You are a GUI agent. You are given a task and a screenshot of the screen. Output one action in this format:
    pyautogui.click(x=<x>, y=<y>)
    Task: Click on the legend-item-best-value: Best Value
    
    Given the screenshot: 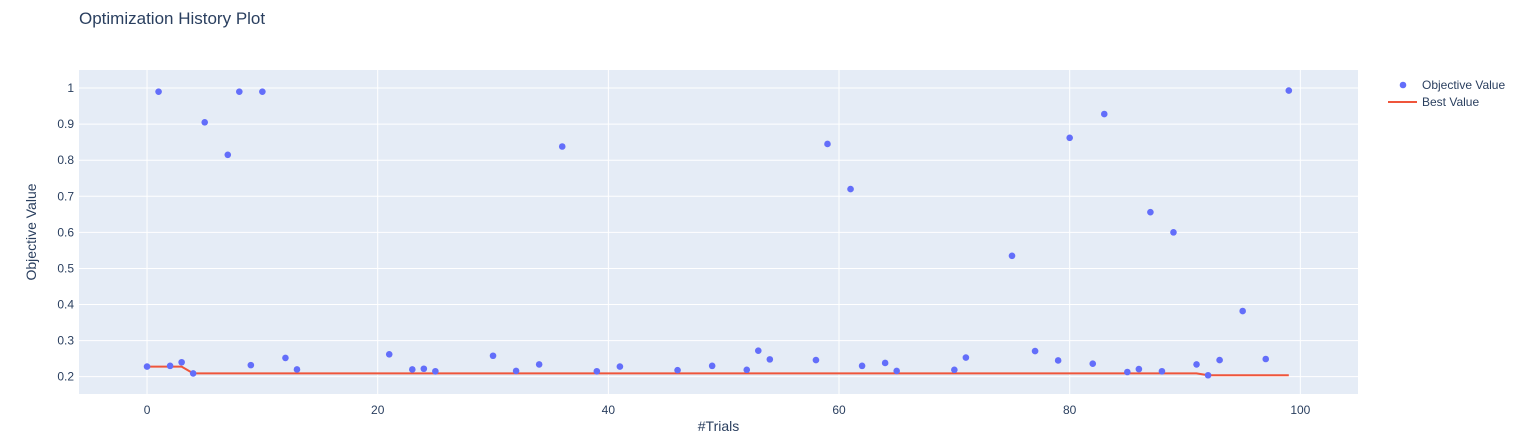 What is the action you would take?
    pyautogui.click(x=1433, y=102)
    